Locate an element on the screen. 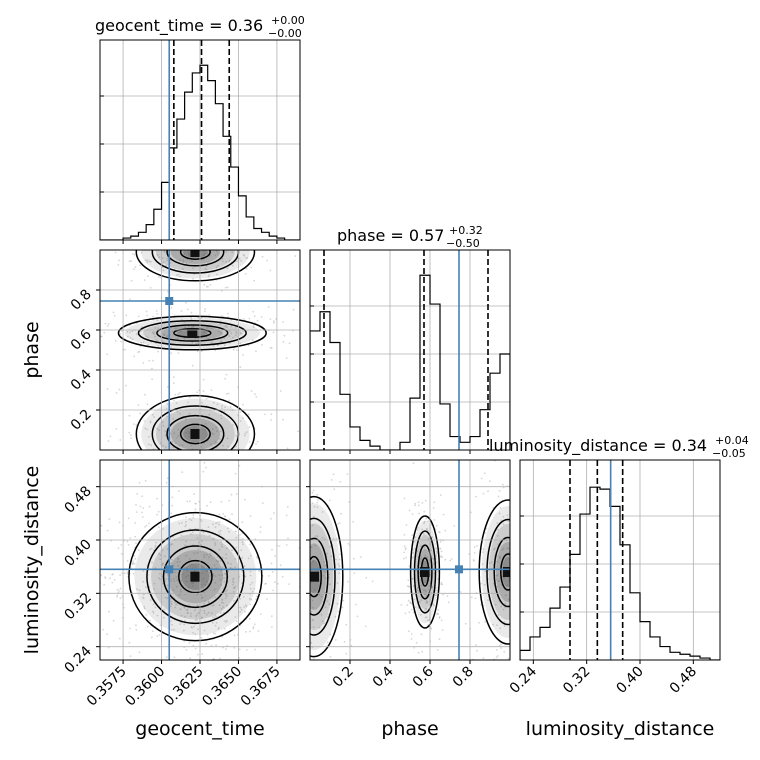 Image resolution: width=760 pixels, height=760 pixels. panel-frame is located at coordinates (410, 350).